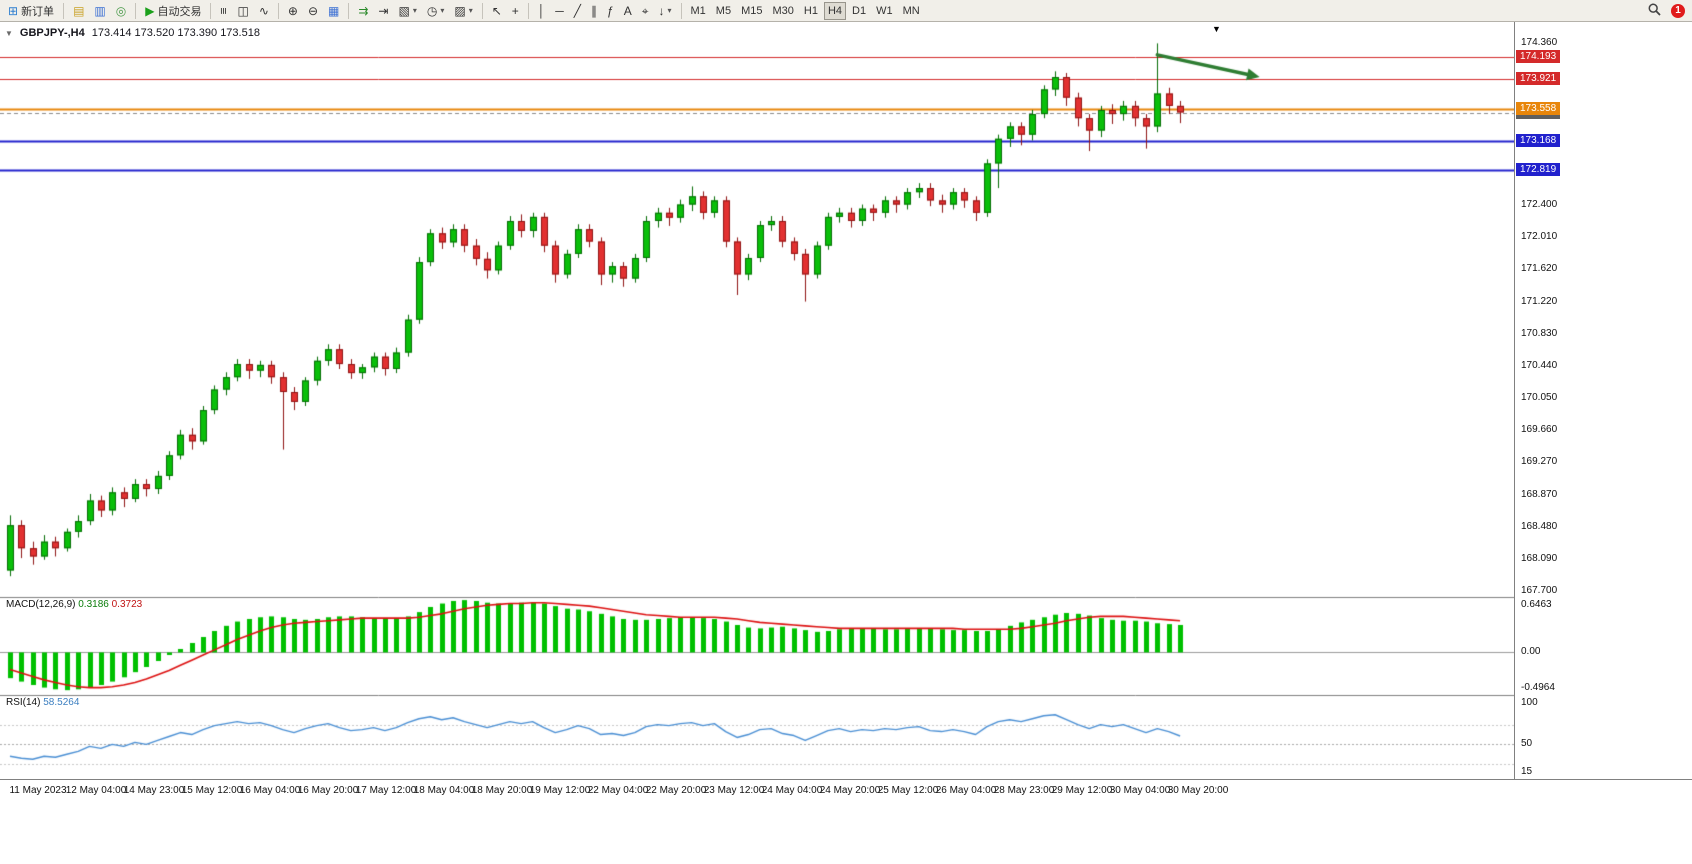 The image size is (1692, 864). What do you see at coordinates (1539, 397) in the screenshot?
I see `price-tick: 170.050` at bounding box center [1539, 397].